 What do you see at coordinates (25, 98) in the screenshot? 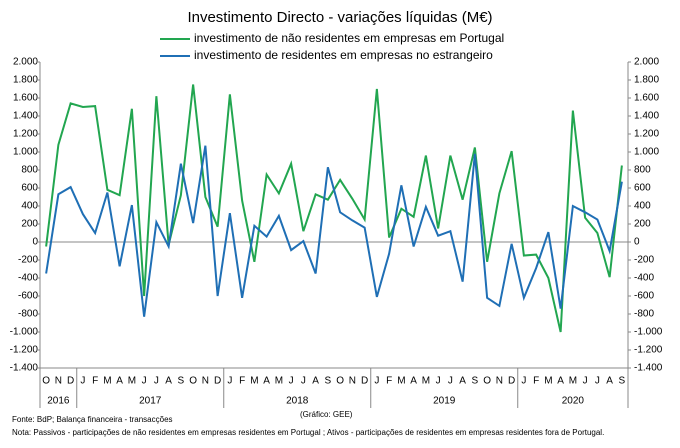
I see `y-tick-label: 1.600` at bounding box center [25, 98].